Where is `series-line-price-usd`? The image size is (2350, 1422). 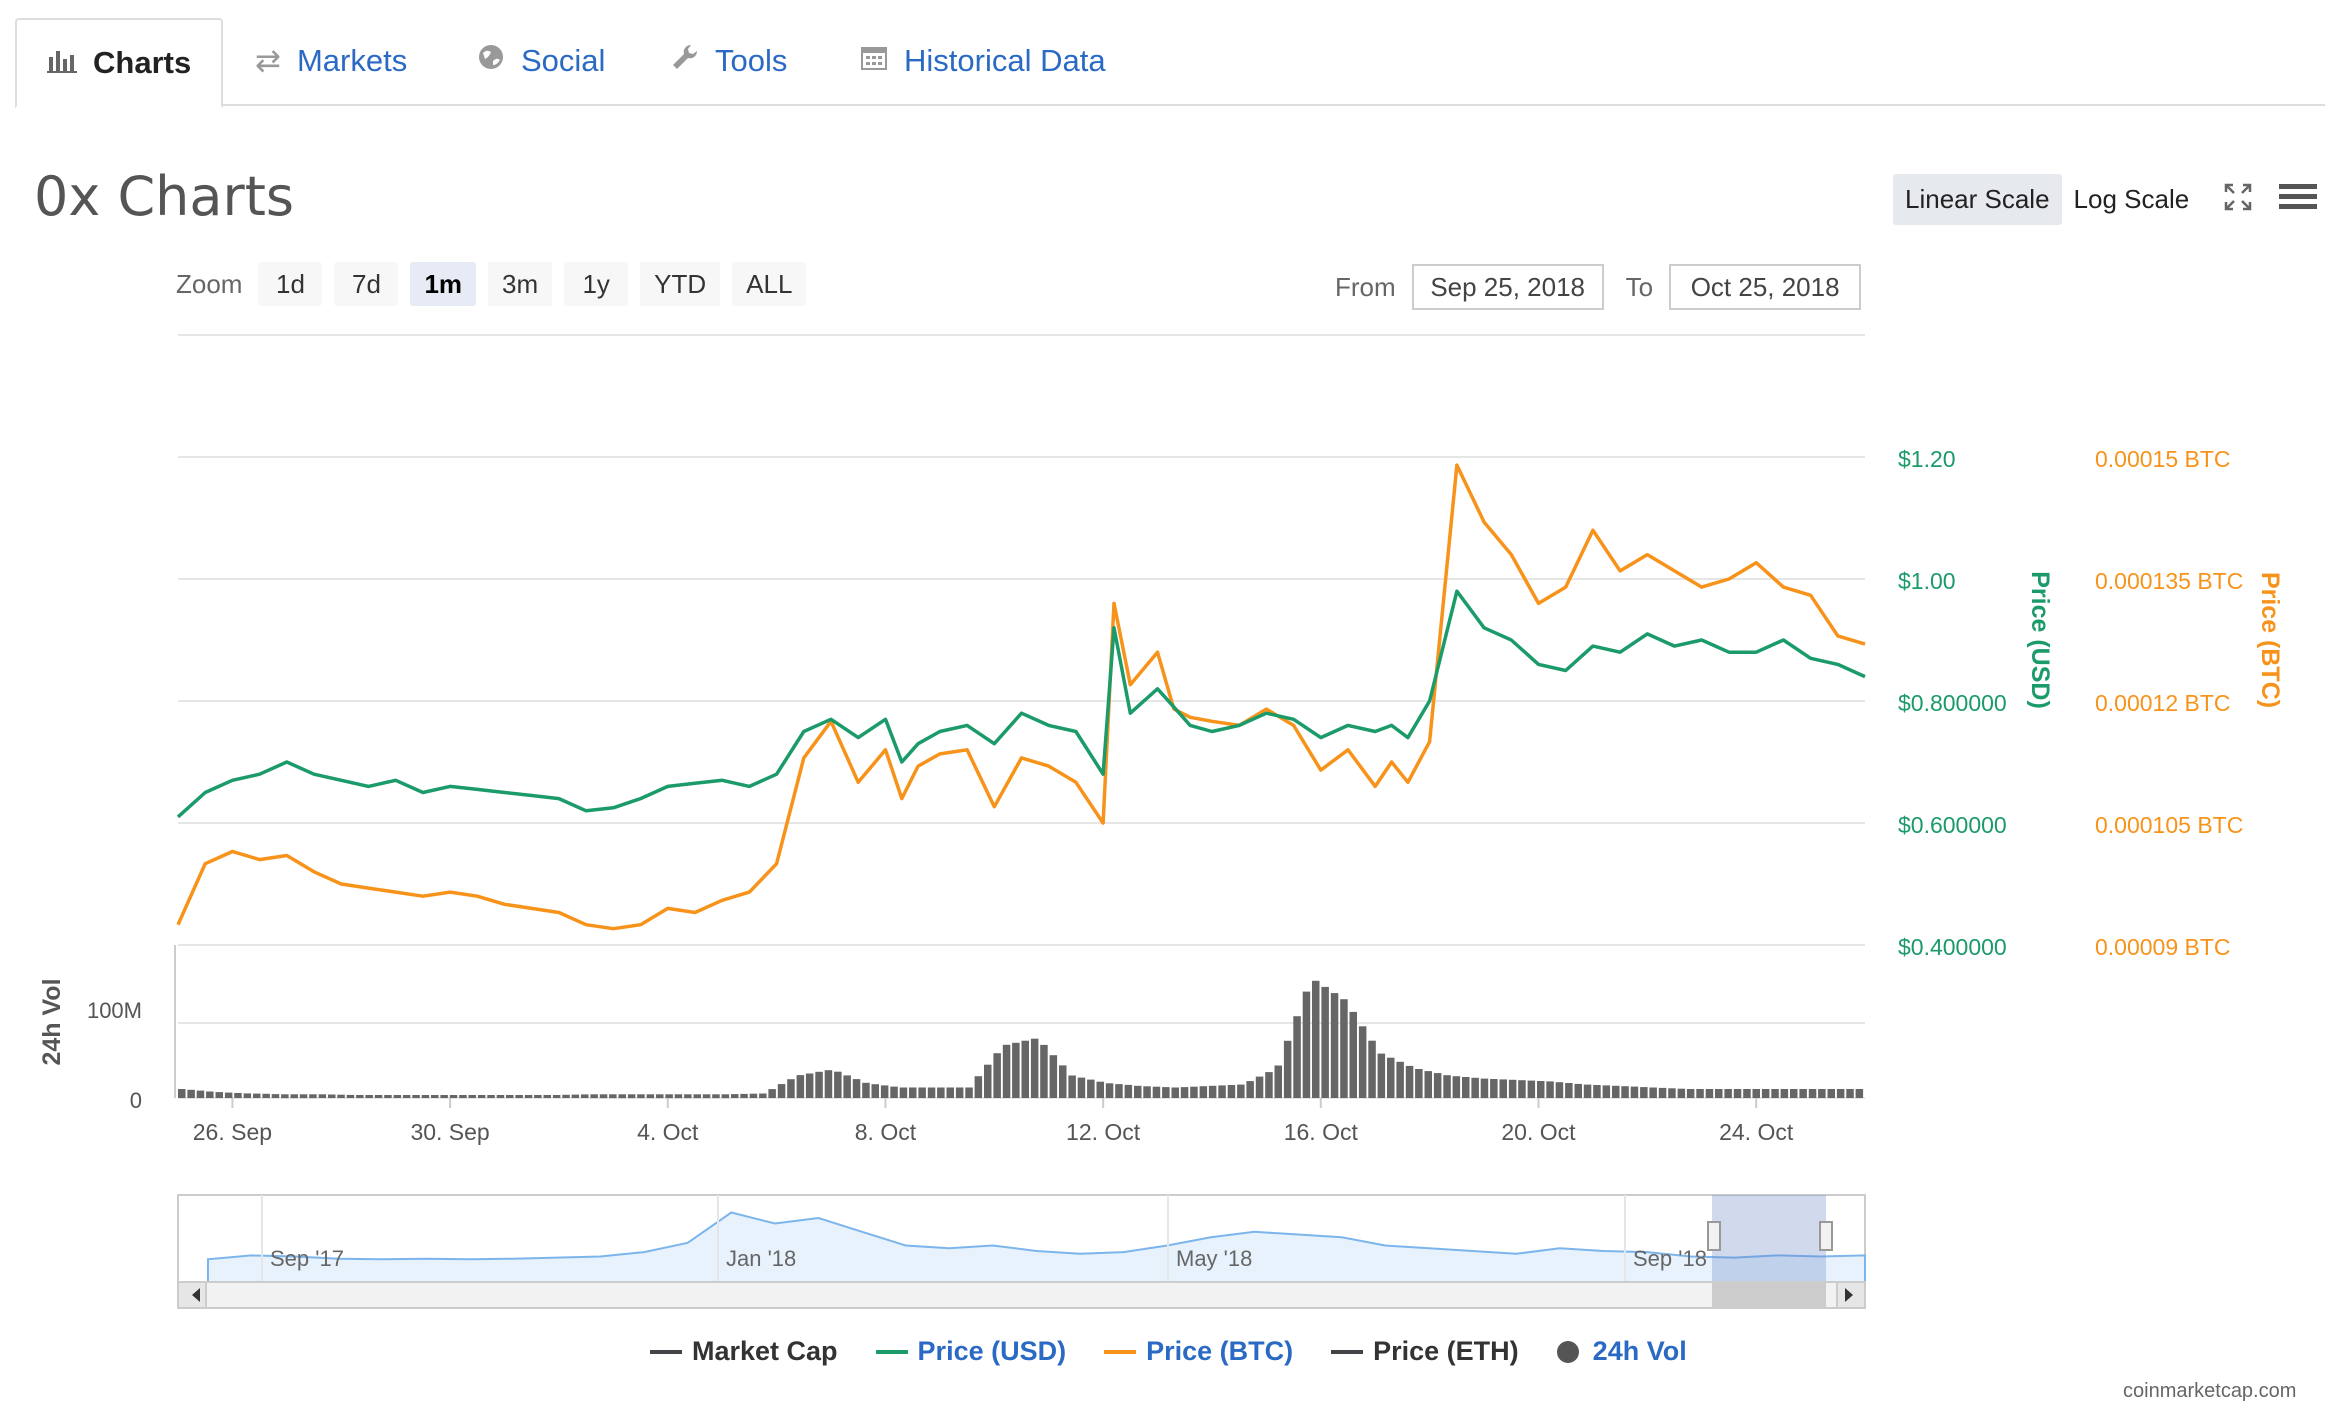
series-line-price-usd is located at coordinates (1021, 704).